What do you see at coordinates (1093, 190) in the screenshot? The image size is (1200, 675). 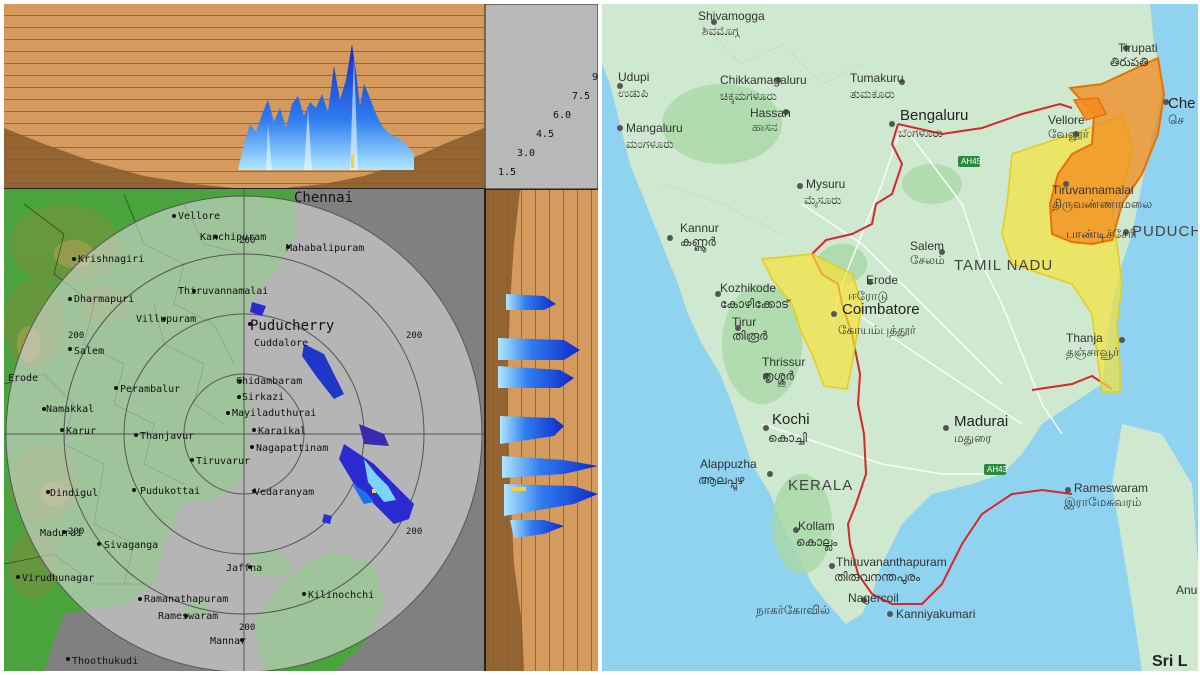 I see `place-label: Tiruvannamalai` at bounding box center [1093, 190].